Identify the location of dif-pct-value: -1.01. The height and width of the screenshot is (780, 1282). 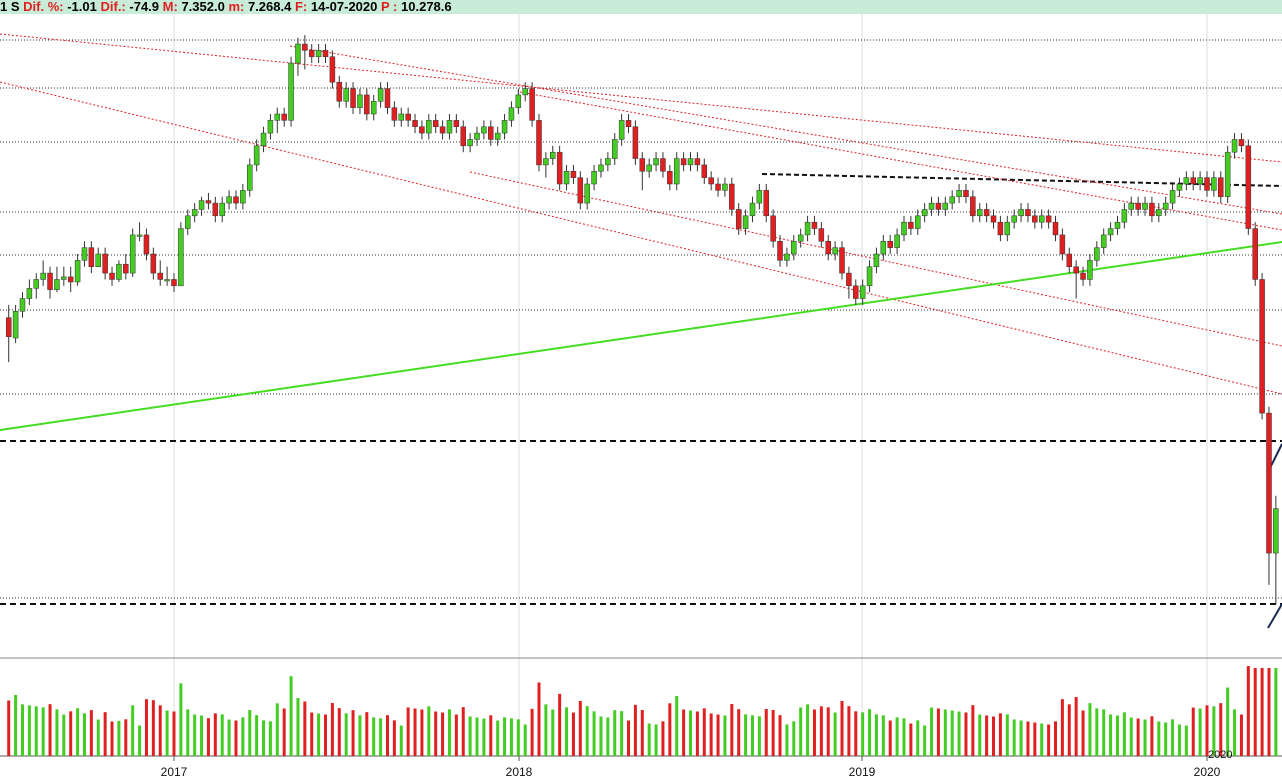
(82, 7).